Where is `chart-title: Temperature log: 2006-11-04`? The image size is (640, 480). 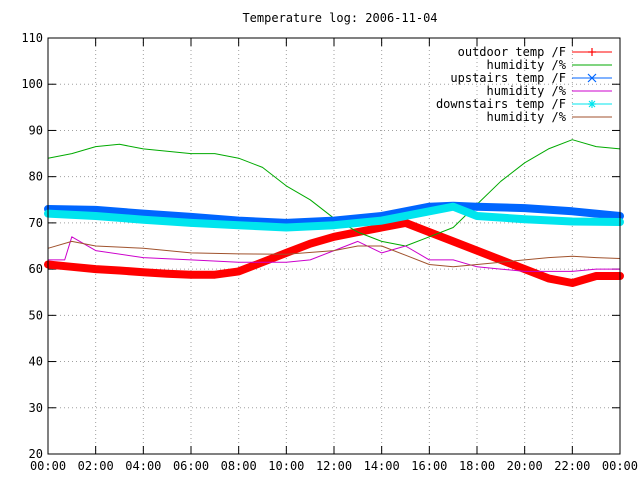
chart-title: Temperature log: 2006-11-04 is located at coordinates (339, 18).